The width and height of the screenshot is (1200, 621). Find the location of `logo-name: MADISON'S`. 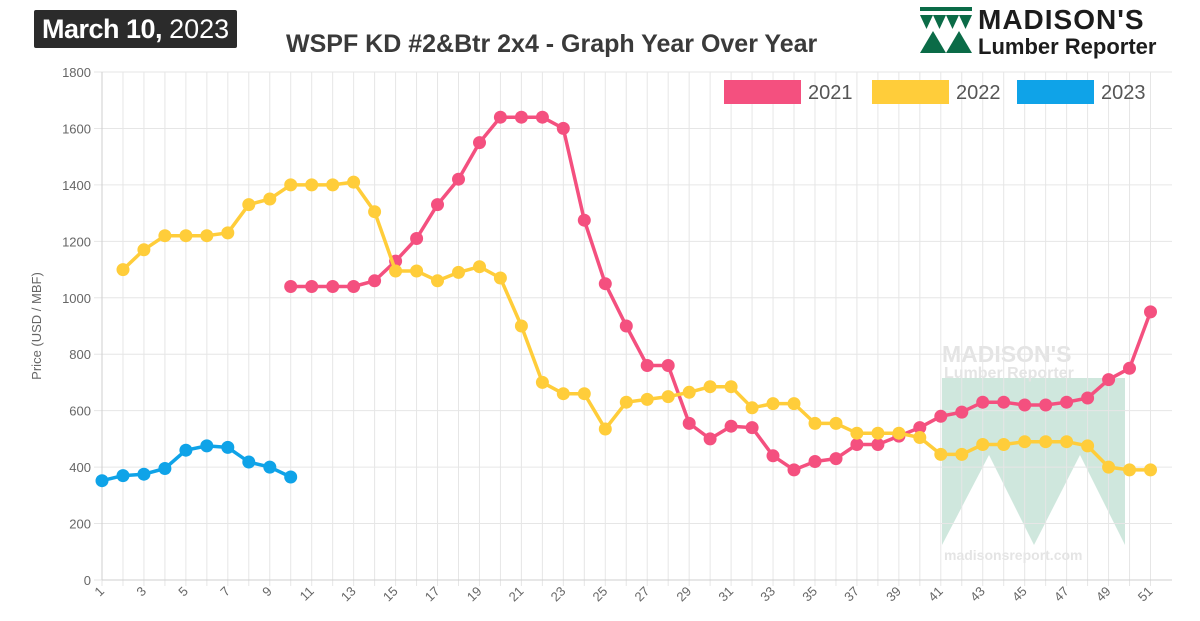

logo-name: MADISON'S is located at coordinates (1061, 19).